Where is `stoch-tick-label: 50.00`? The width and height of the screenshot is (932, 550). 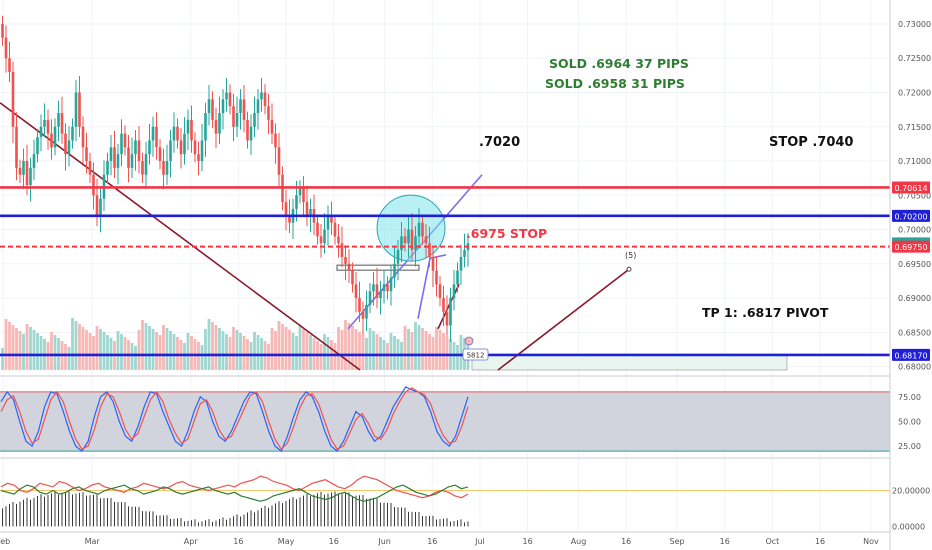 stoch-tick-label: 50.00 is located at coordinates (909, 421).